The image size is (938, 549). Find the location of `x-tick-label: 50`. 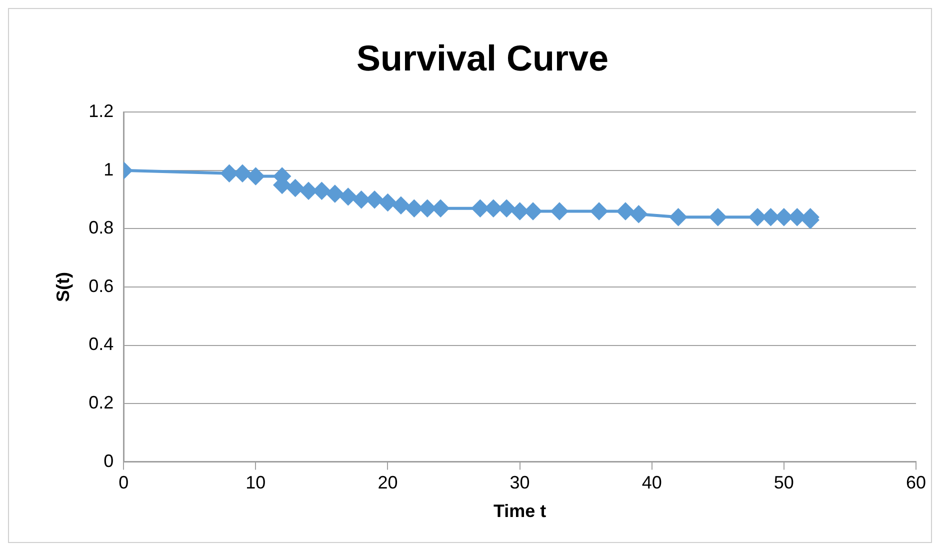

x-tick-label: 50 is located at coordinates (784, 482).